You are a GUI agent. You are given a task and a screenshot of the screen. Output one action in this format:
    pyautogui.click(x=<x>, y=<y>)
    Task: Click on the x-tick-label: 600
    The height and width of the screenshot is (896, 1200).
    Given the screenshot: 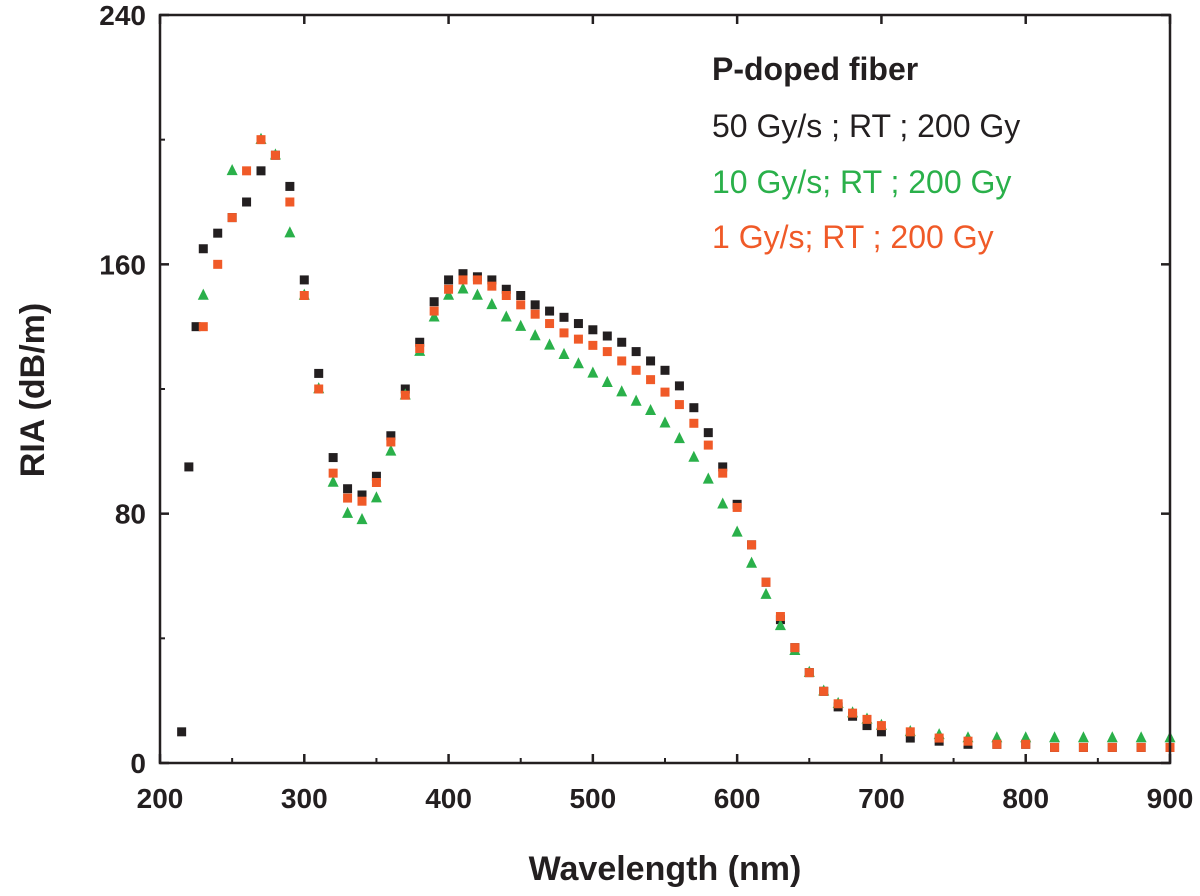 What is the action you would take?
    pyautogui.click(x=737, y=798)
    